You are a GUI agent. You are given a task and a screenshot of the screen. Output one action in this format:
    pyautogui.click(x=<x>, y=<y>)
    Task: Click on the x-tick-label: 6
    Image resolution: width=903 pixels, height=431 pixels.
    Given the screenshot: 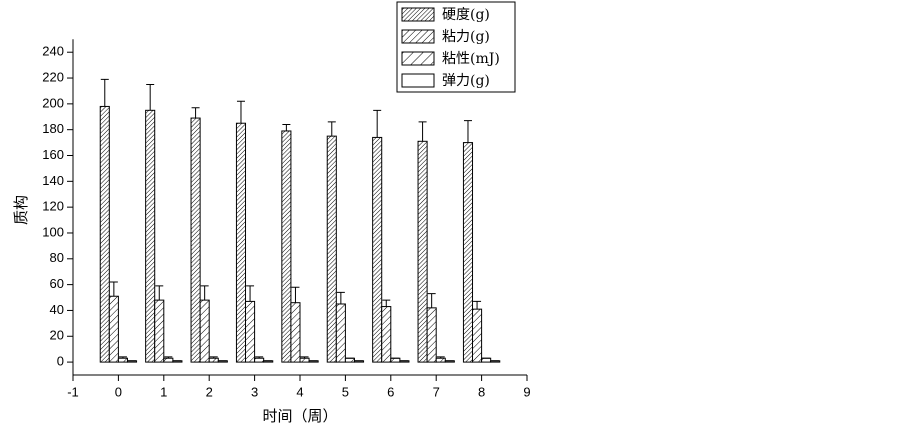 What is the action you would take?
    pyautogui.click(x=390, y=391)
    